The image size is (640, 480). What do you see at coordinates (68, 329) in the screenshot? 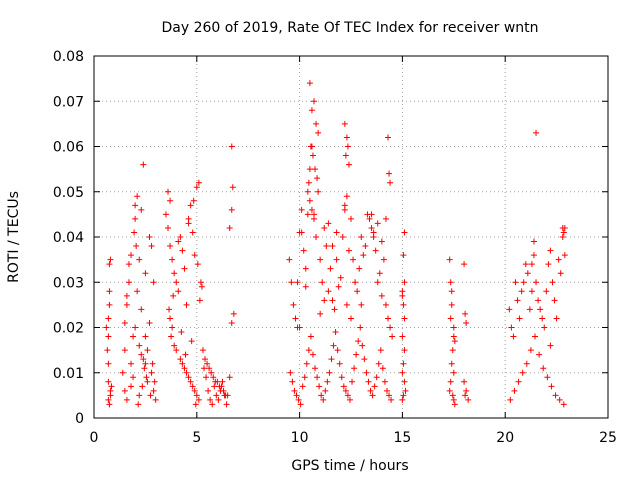
I see `y-tick-label: 0.02` at bounding box center [68, 329].